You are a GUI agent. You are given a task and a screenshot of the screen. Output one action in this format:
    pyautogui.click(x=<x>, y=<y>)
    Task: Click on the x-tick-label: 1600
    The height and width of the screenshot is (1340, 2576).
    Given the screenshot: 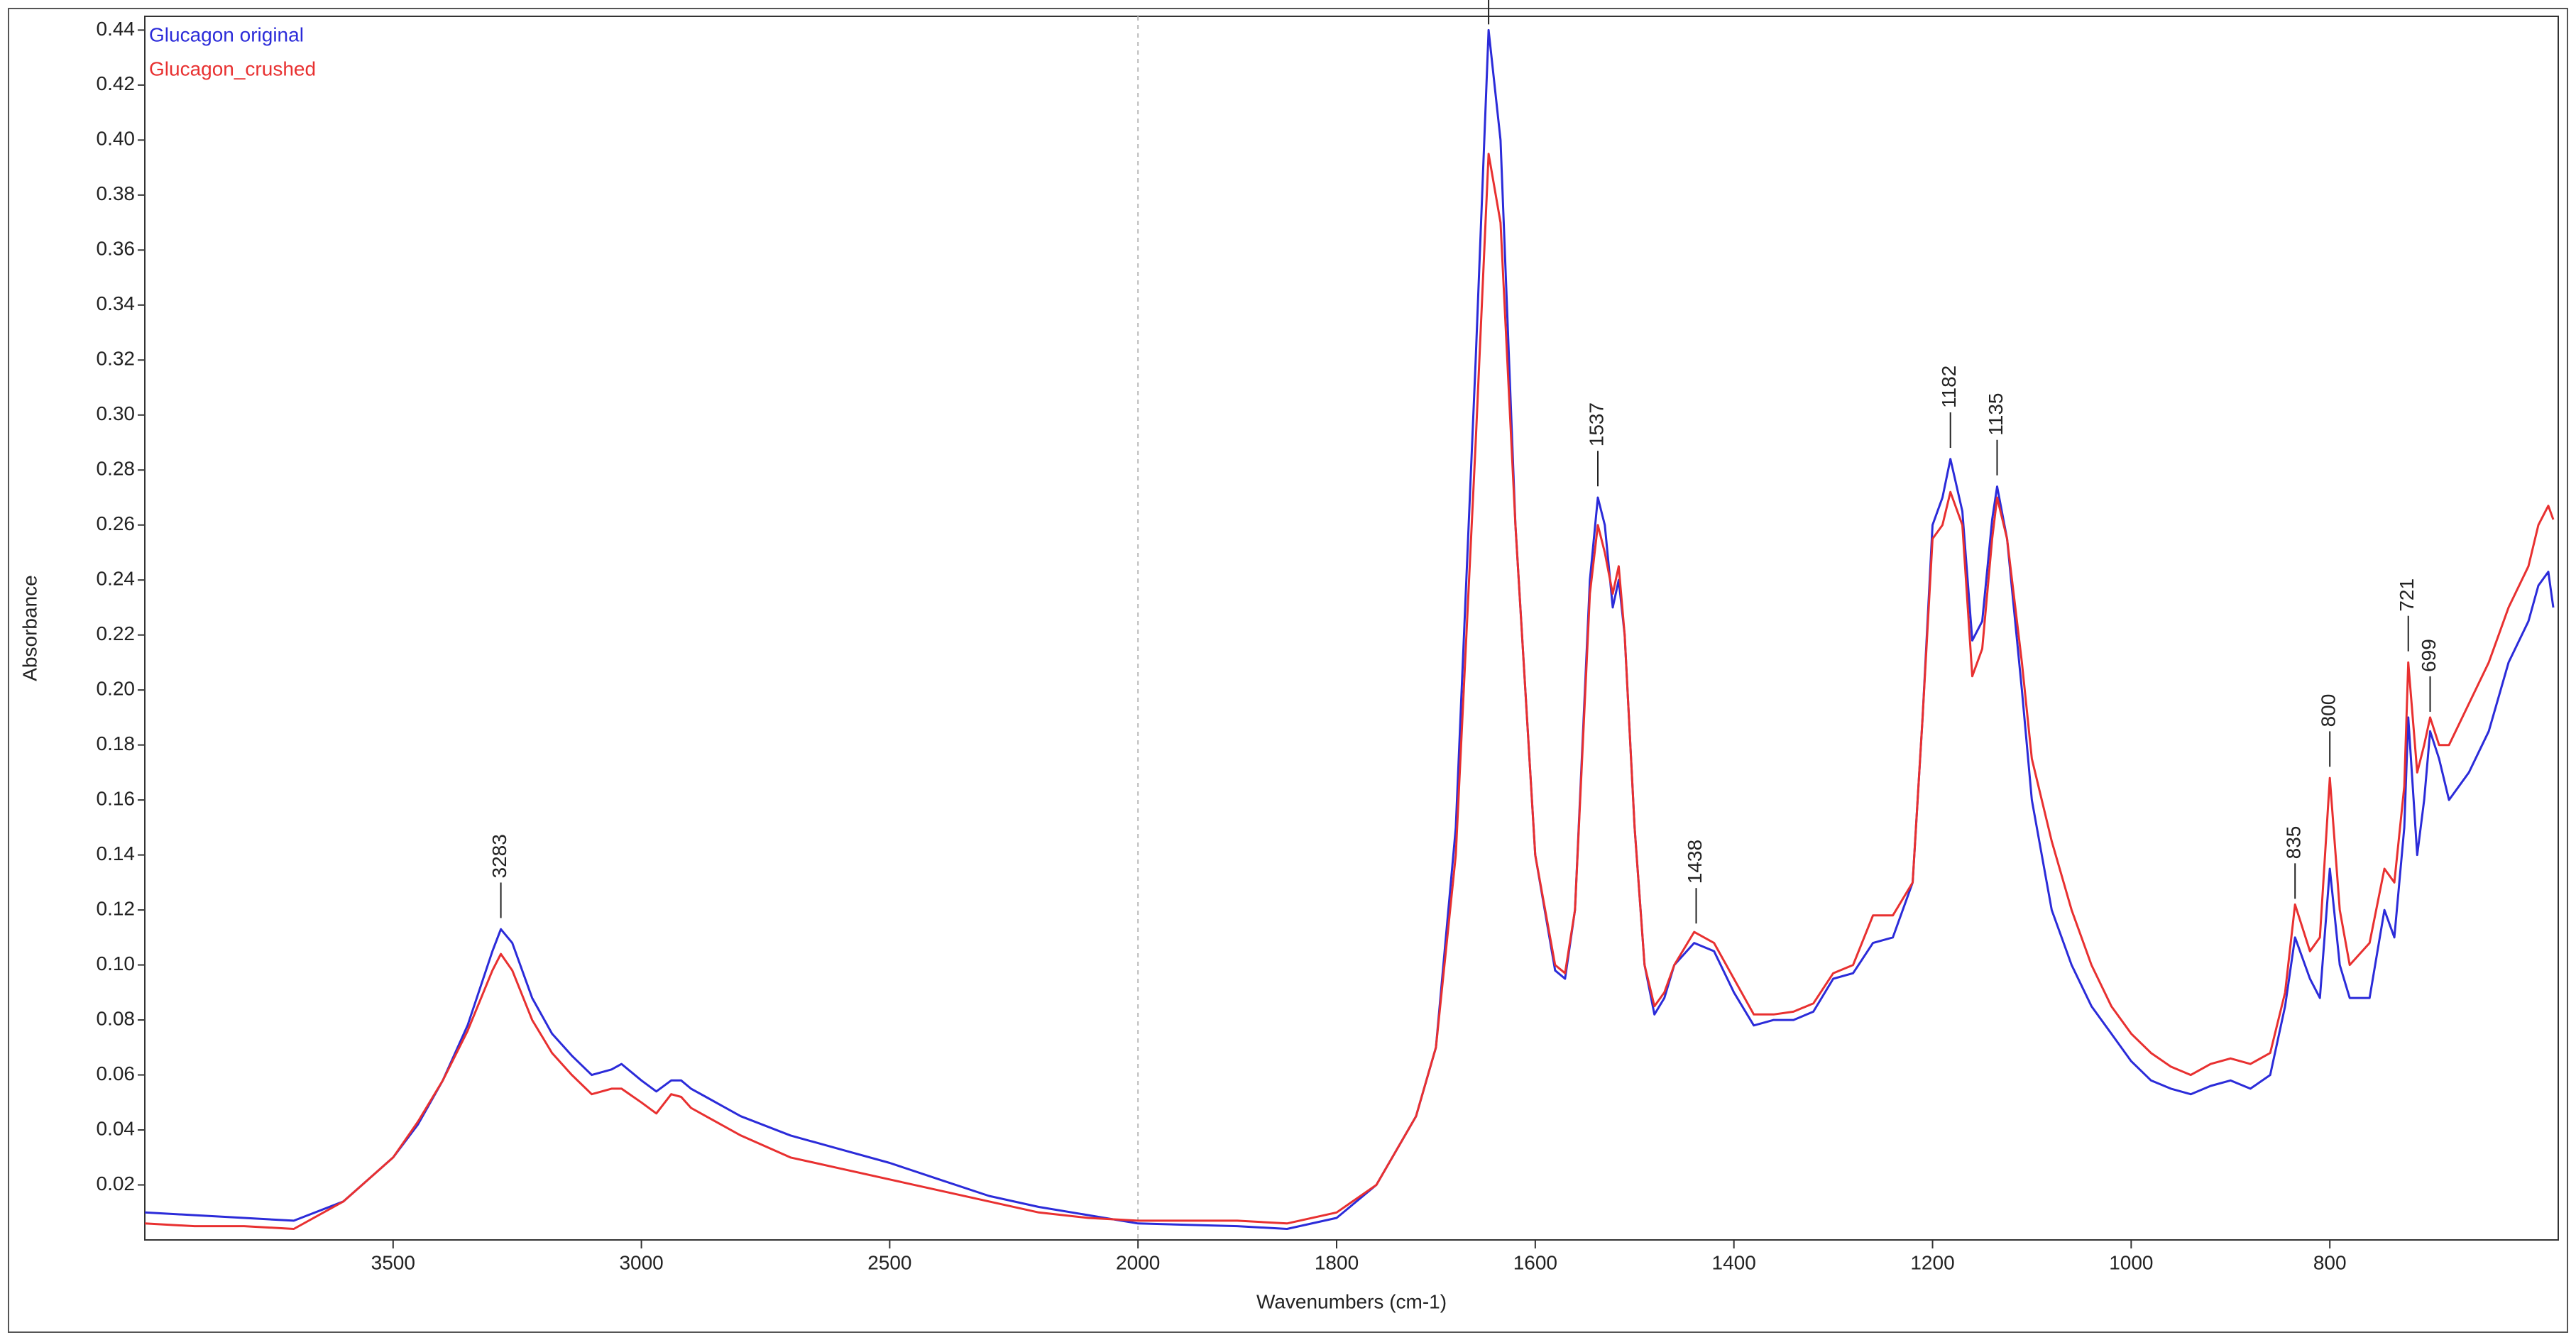 What is the action you would take?
    pyautogui.click(x=1535, y=1262)
    